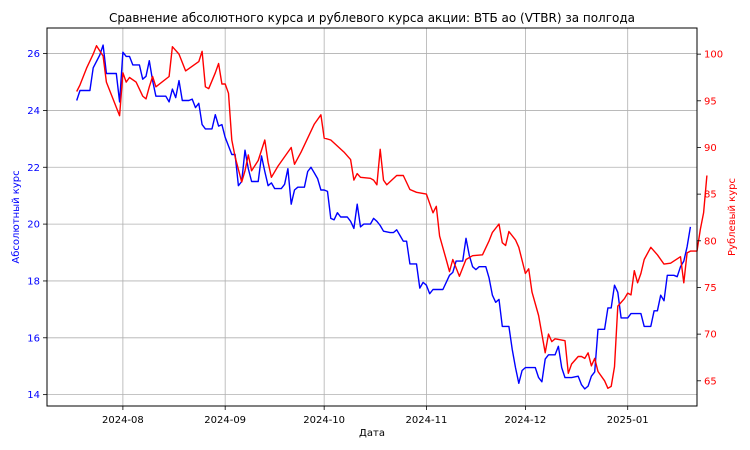 This screenshot has width=750, height=450. What do you see at coordinates (713, 55) in the screenshot?
I see `right-tick-label: 100` at bounding box center [713, 55].